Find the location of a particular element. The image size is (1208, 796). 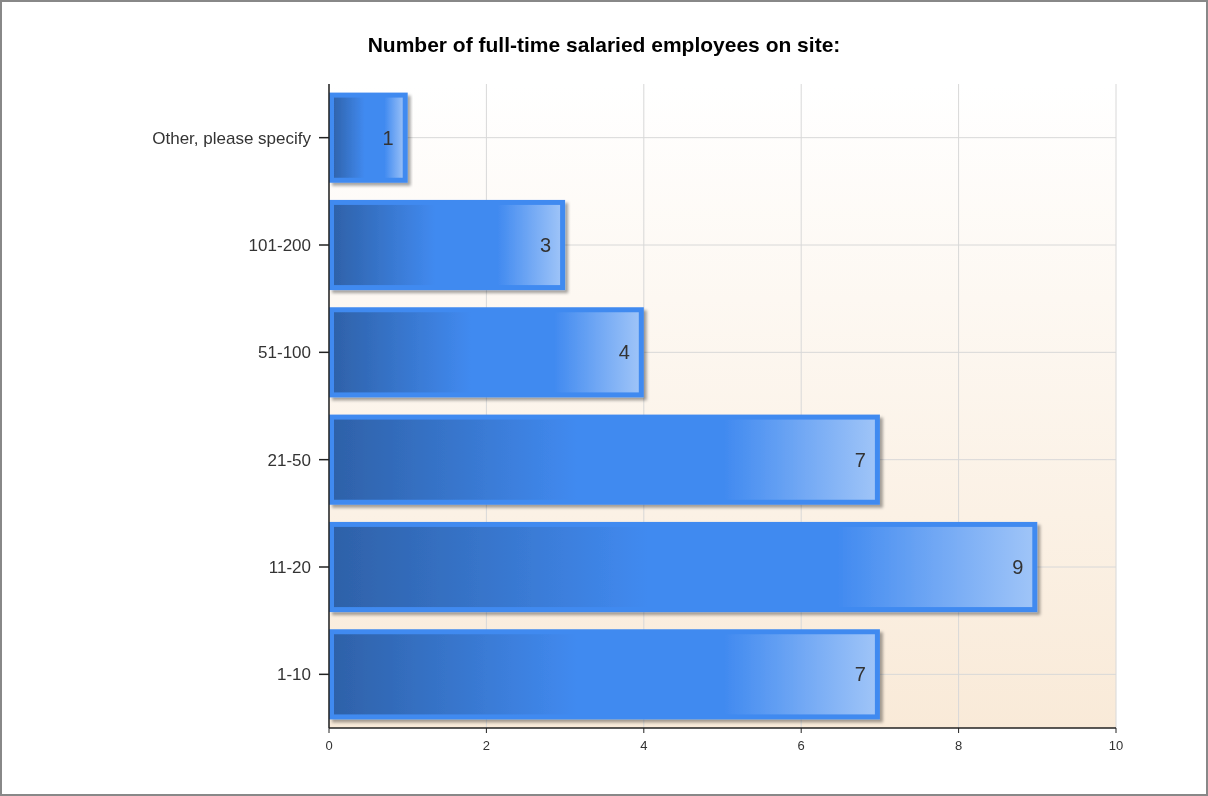

x-tick-label: 10 is located at coordinates (1116, 745).